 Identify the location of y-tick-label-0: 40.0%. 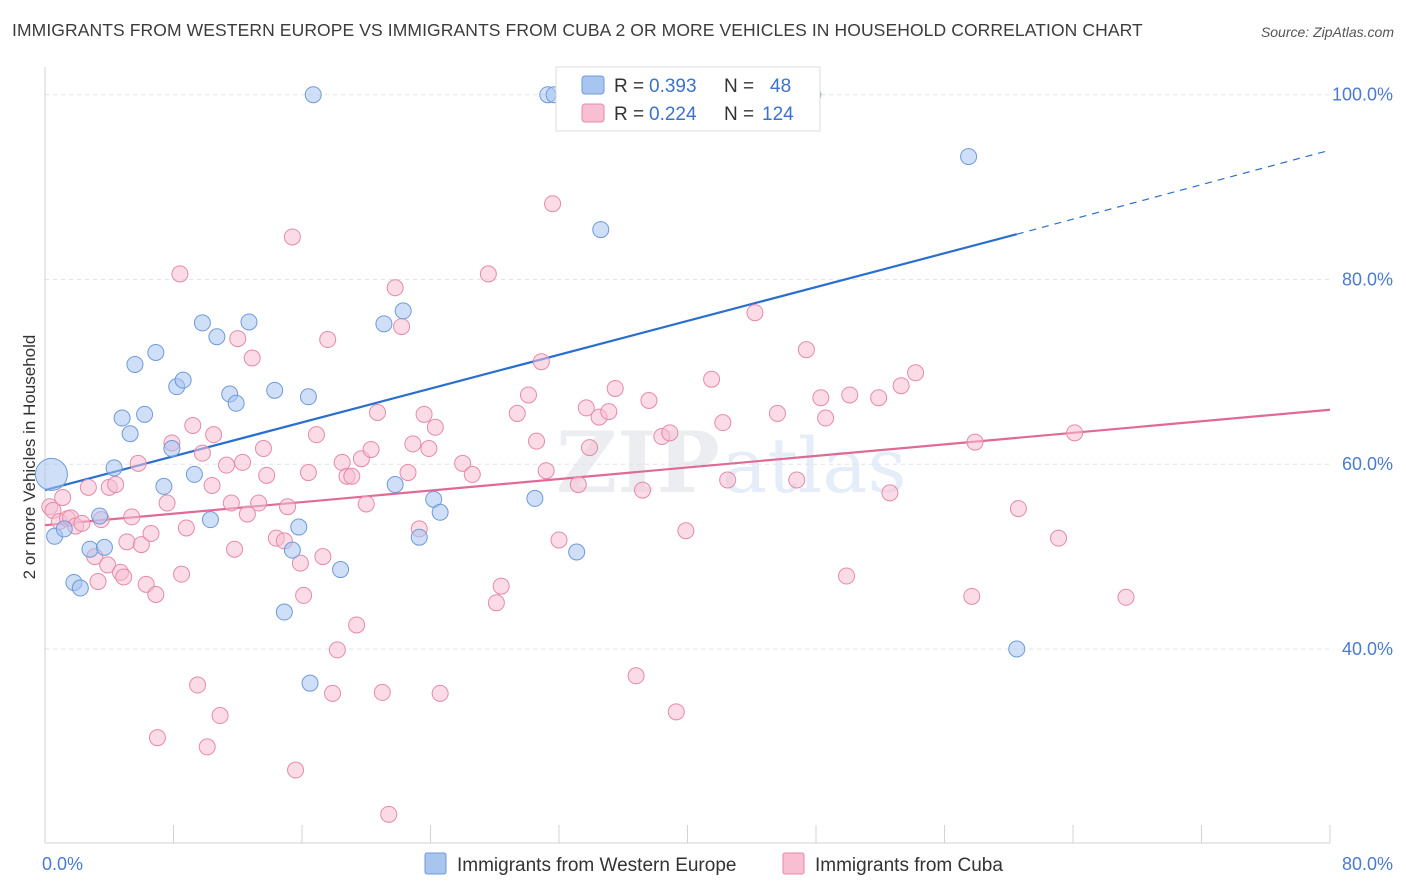
(1367, 649).